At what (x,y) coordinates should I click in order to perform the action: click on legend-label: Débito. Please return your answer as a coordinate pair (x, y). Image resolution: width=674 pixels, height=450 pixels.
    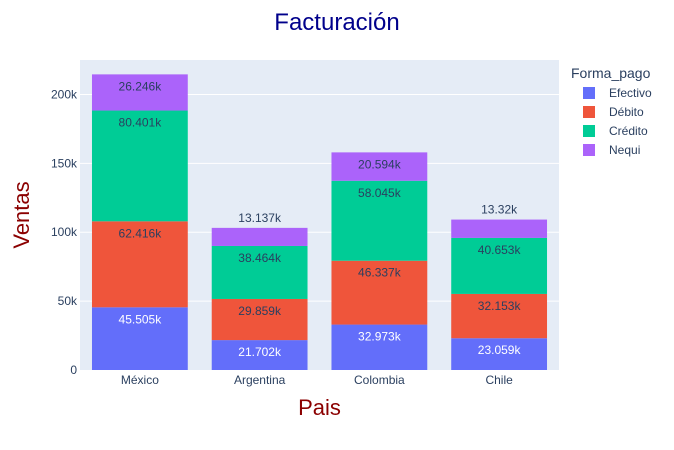
    Looking at the image, I should click on (626, 112).